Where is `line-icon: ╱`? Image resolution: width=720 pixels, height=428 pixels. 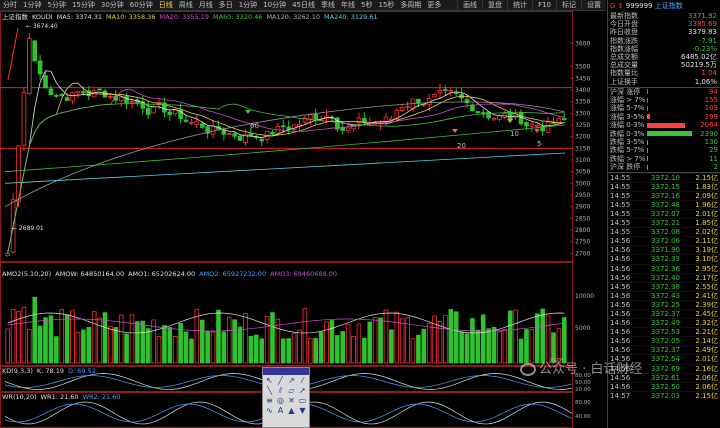 line-icon: ╱ is located at coordinates (280, 380).